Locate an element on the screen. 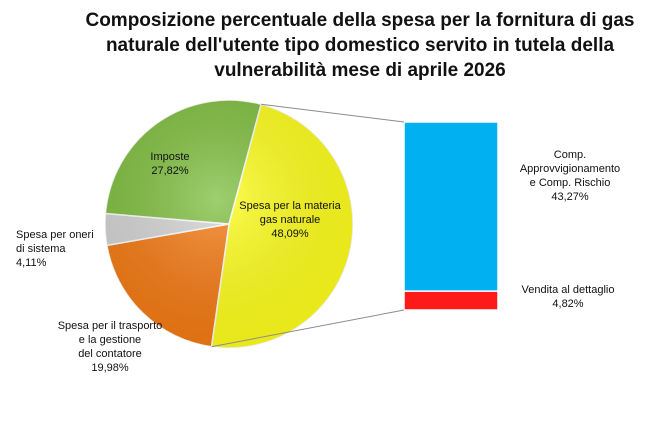  connector-line-top is located at coordinates (333, 113).